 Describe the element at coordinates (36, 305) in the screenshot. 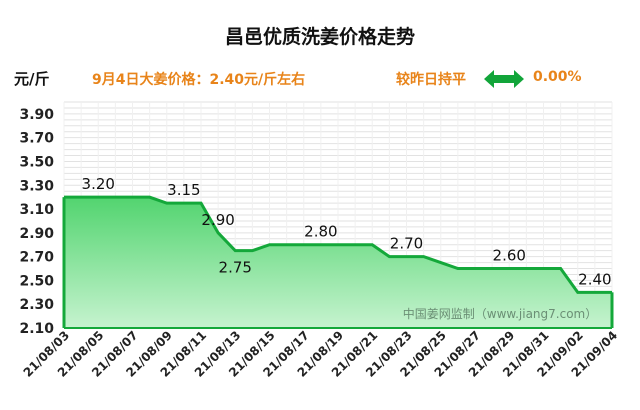

I see `y-tick-label: 2.30` at that location.